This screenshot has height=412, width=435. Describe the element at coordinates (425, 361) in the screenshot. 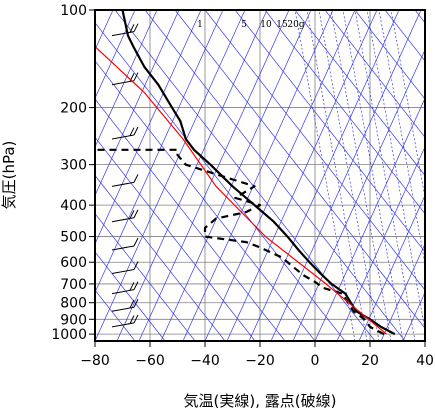

I see `x-tick-label: 40` at that location.